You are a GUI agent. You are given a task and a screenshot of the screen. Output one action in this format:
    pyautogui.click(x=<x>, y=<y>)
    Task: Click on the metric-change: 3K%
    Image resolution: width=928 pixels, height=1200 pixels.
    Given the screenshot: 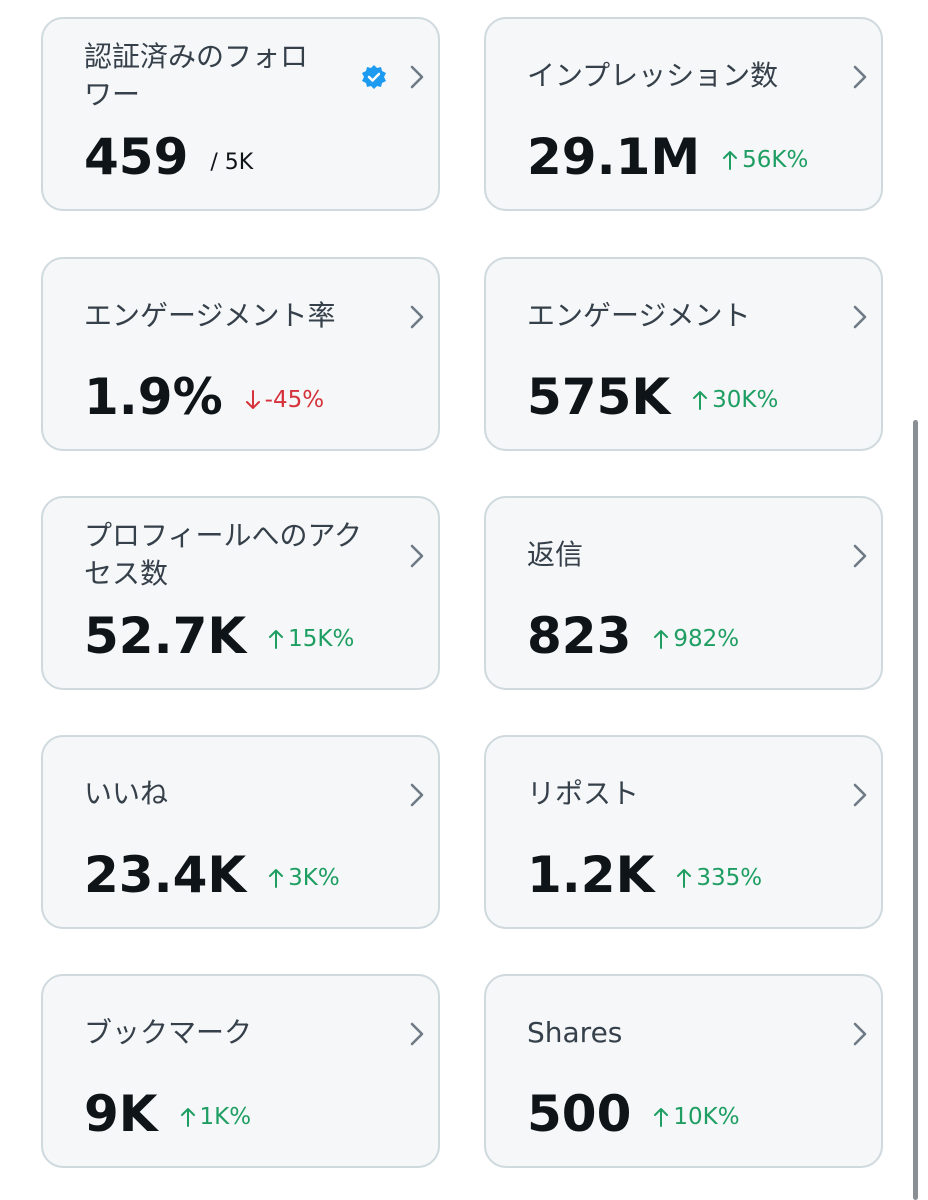 What is the action you would take?
    pyautogui.click(x=304, y=878)
    